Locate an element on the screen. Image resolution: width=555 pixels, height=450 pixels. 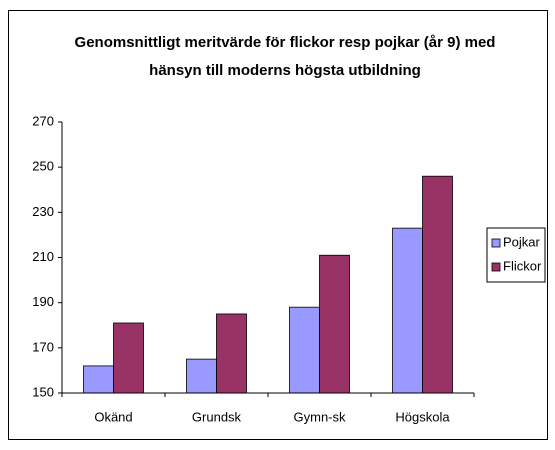
x-tick-label: Högskola is located at coordinates (422, 416).